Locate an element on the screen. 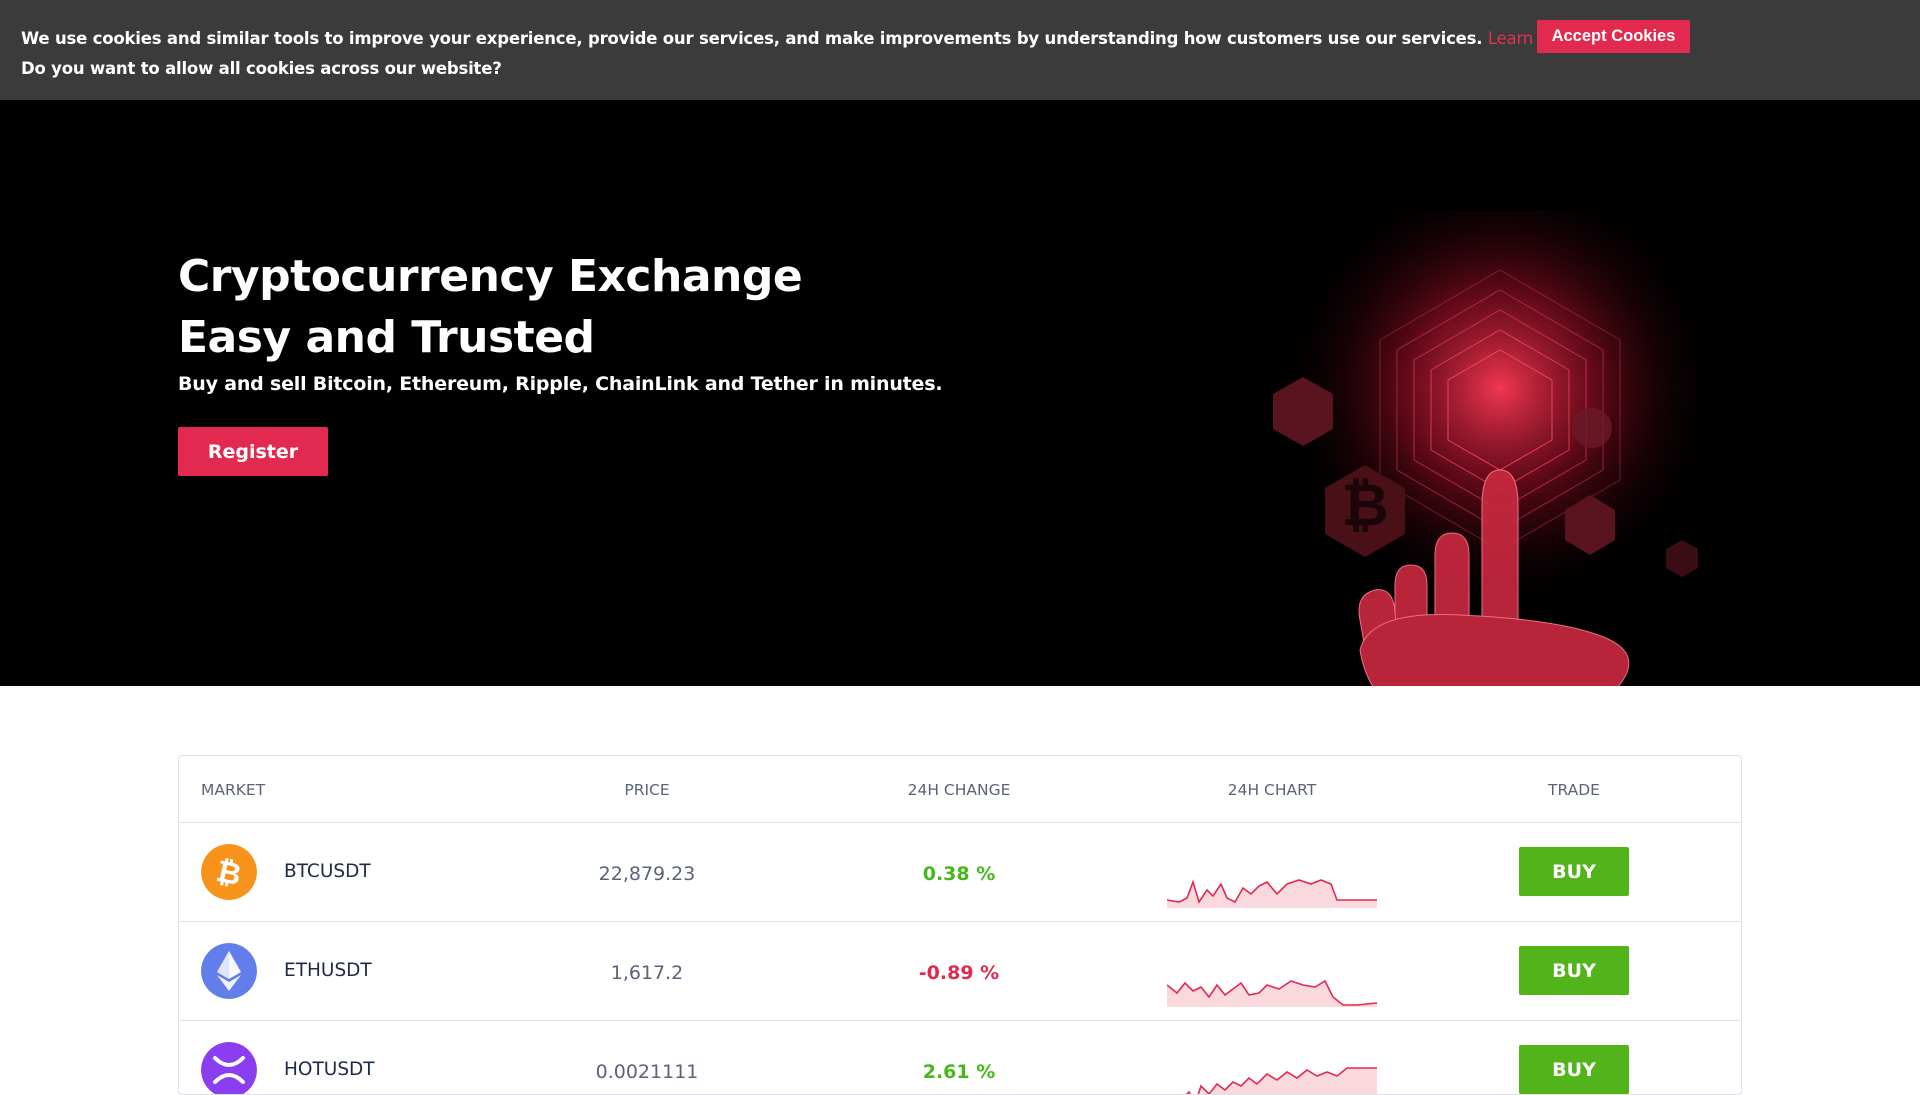 Image resolution: width=1920 pixels, height=1095 pixels. hero-title: Cryptocurrency Exchange Easy and Trusted is located at coordinates (490, 307).